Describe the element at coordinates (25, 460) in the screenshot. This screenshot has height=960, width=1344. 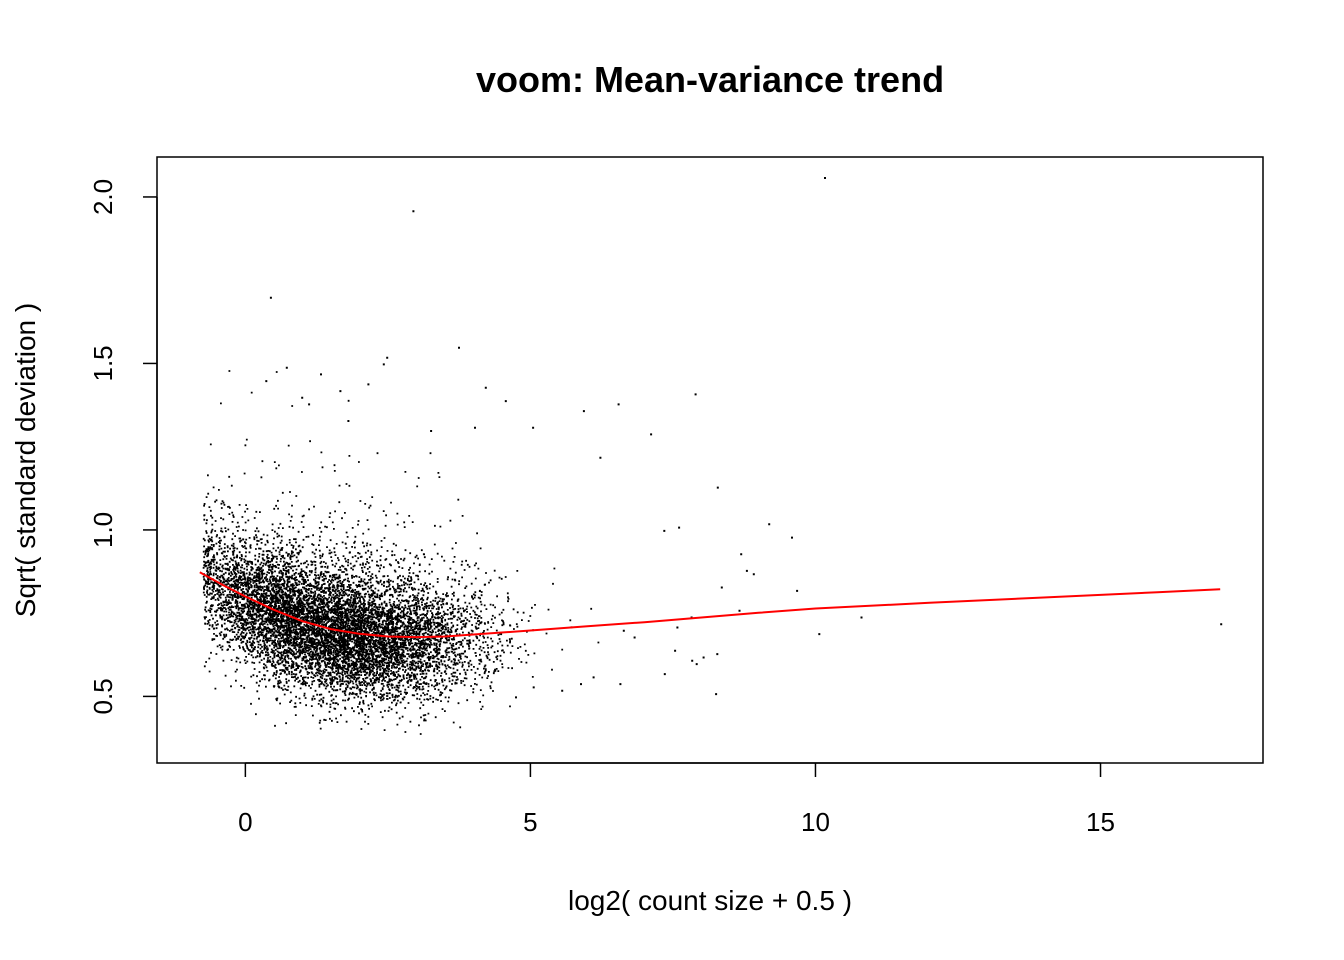
I see `y-axis-label: Sqrt( standard deviation )` at that location.